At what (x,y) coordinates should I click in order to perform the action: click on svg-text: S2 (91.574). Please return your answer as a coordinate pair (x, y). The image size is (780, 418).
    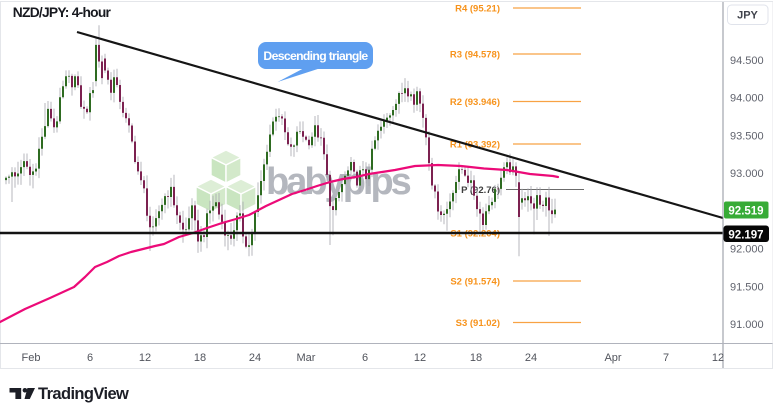
    Looking at the image, I should click on (475, 282).